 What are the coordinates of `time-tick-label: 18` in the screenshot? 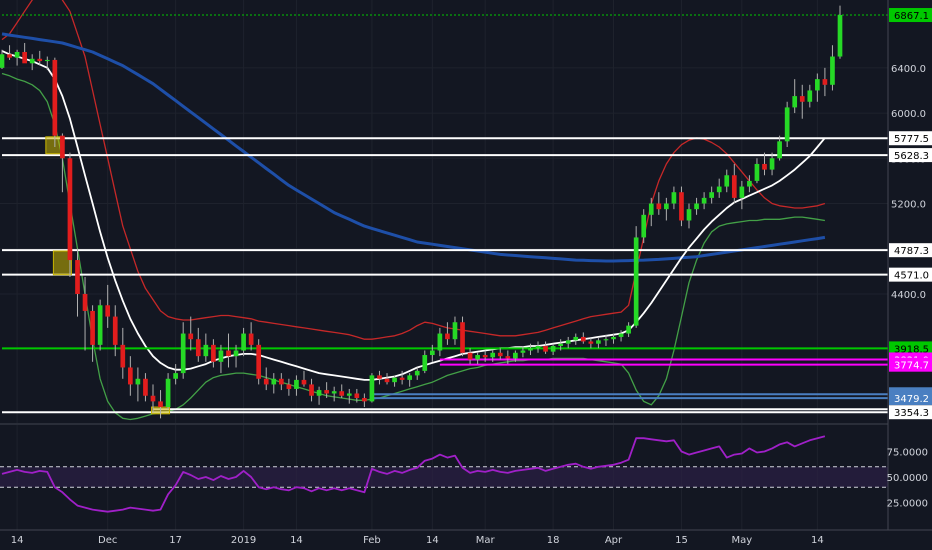 It's located at (553, 540).